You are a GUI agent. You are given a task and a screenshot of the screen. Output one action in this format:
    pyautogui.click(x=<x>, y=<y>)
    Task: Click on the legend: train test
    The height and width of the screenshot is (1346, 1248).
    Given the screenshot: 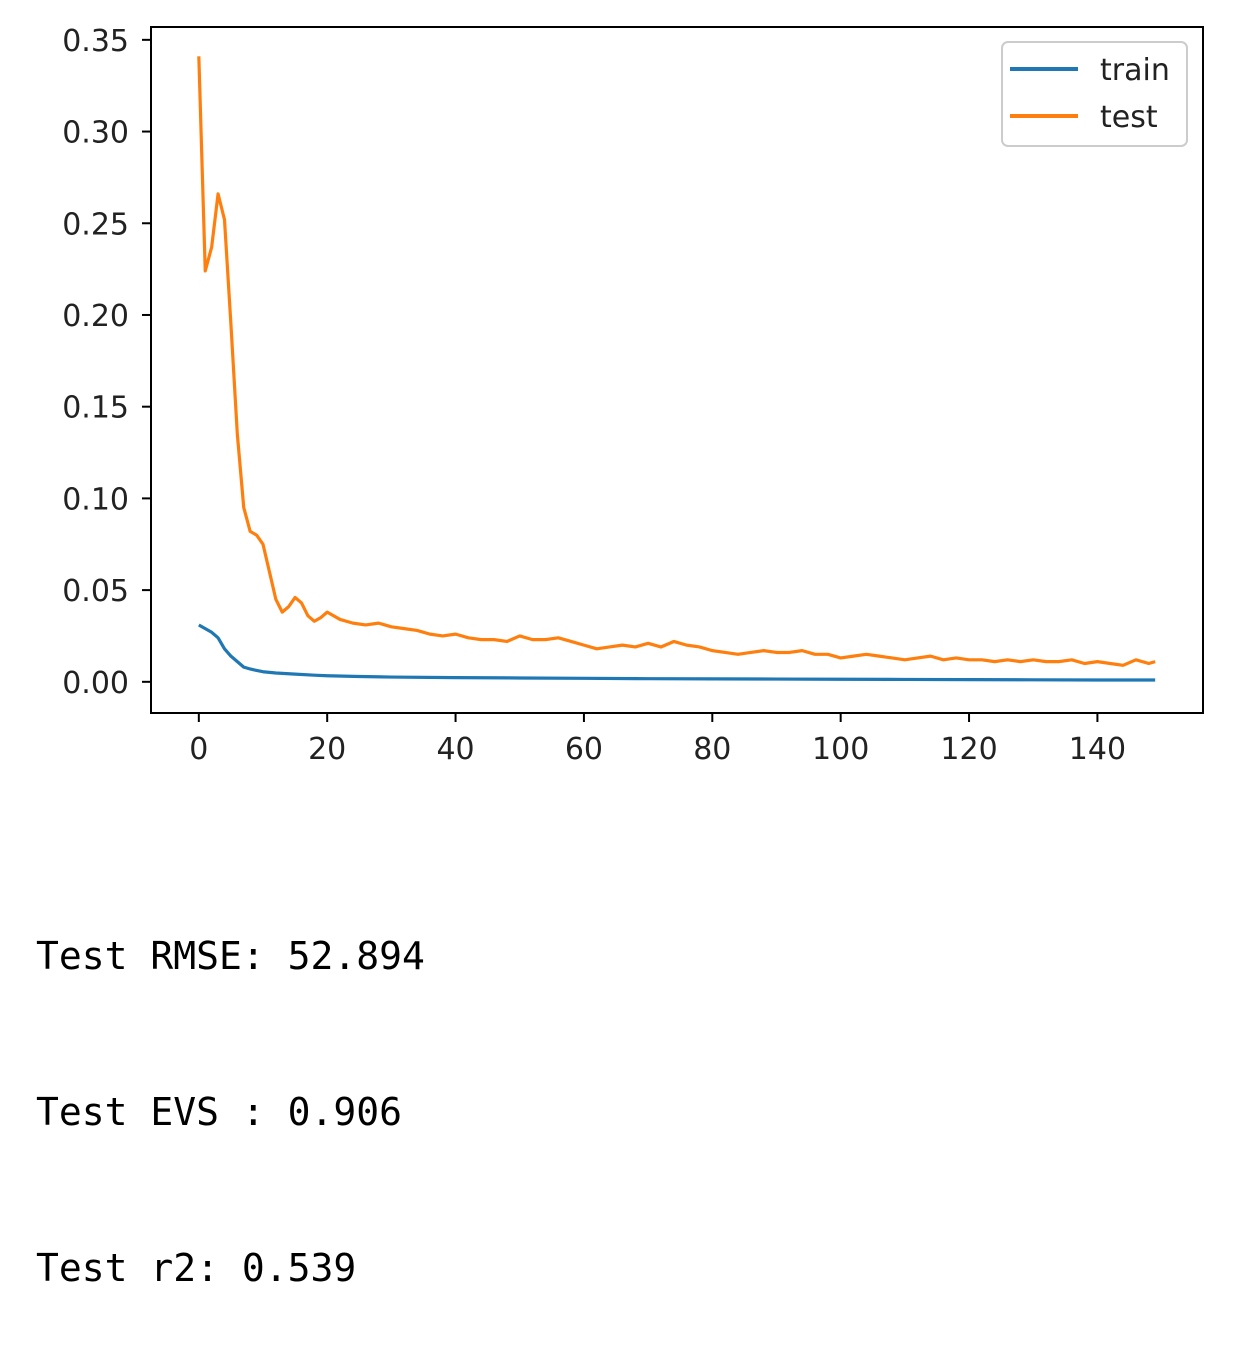 What is the action you would take?
    pyautogui.click(x=1094, y=94)
    